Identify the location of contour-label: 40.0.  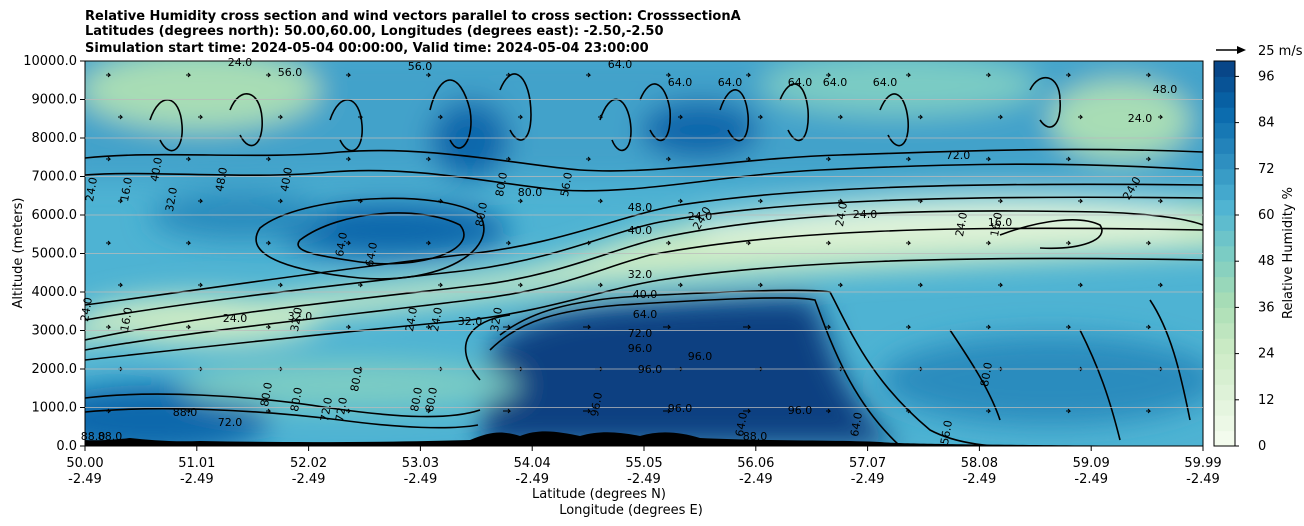
(286, 179).